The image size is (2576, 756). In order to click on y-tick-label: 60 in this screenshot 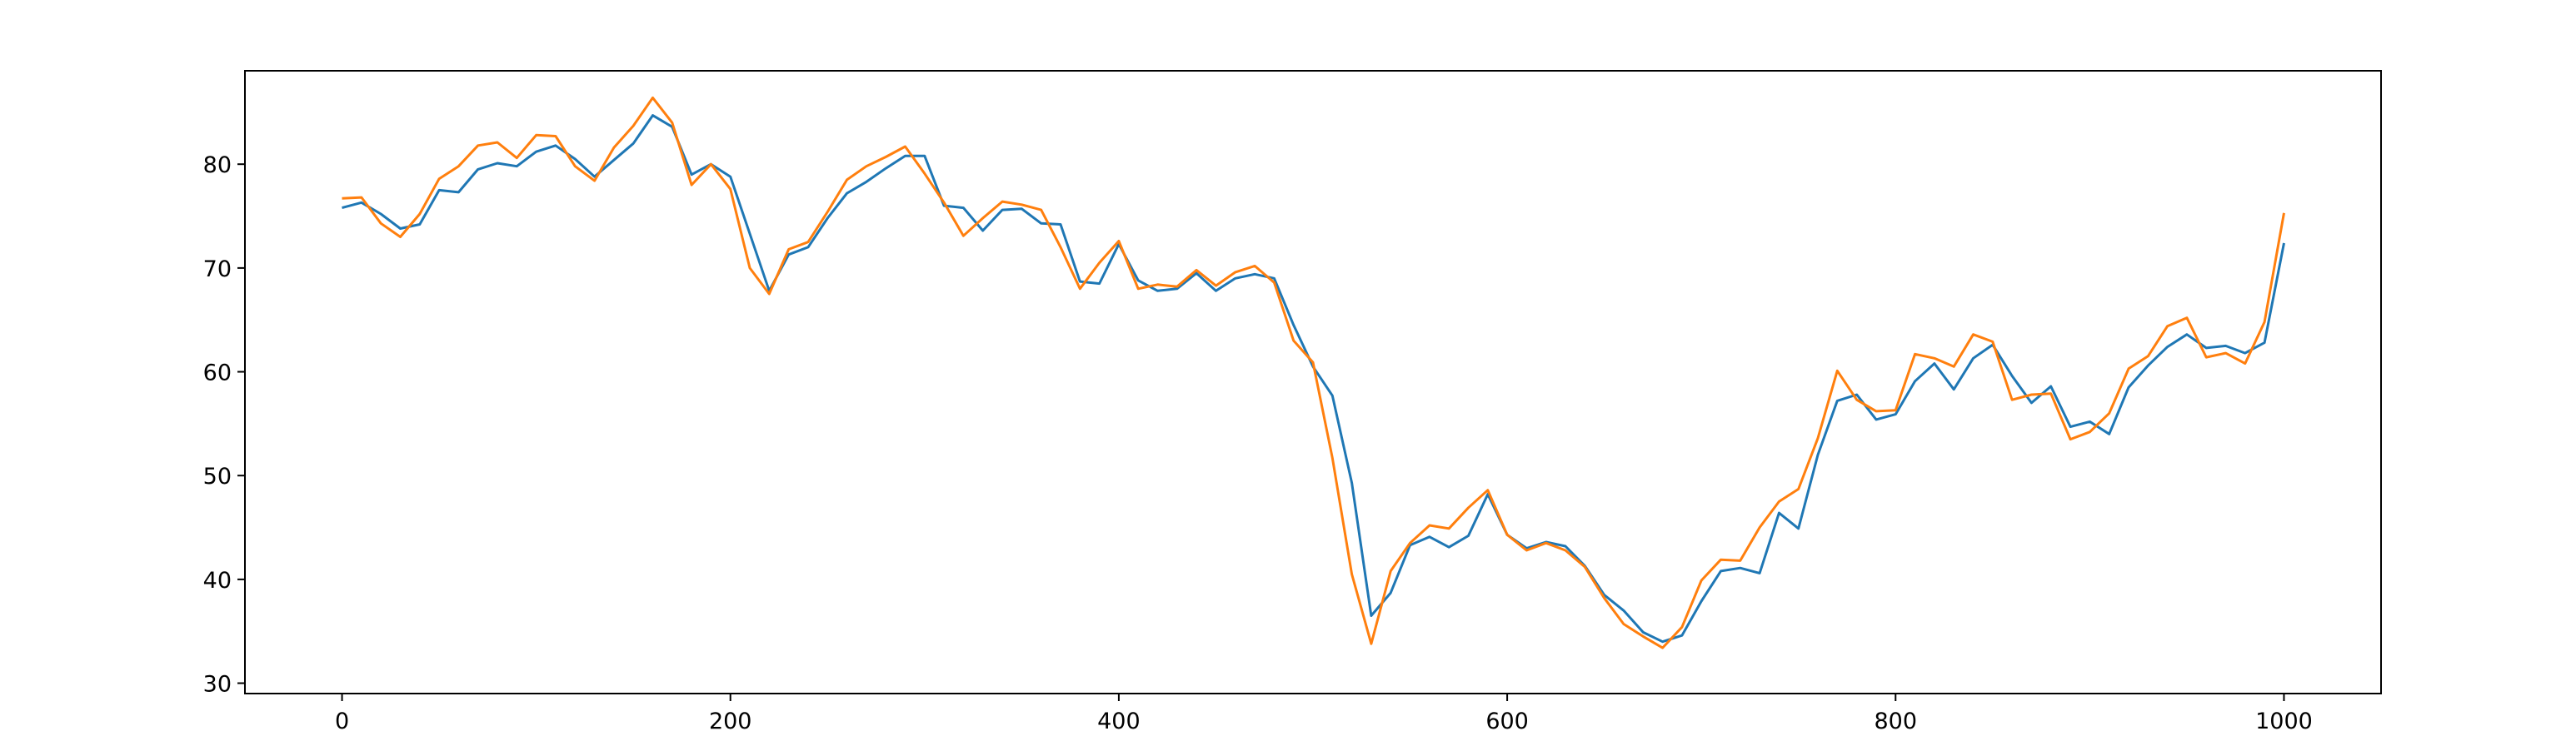, I will do `click(217, 374)`.